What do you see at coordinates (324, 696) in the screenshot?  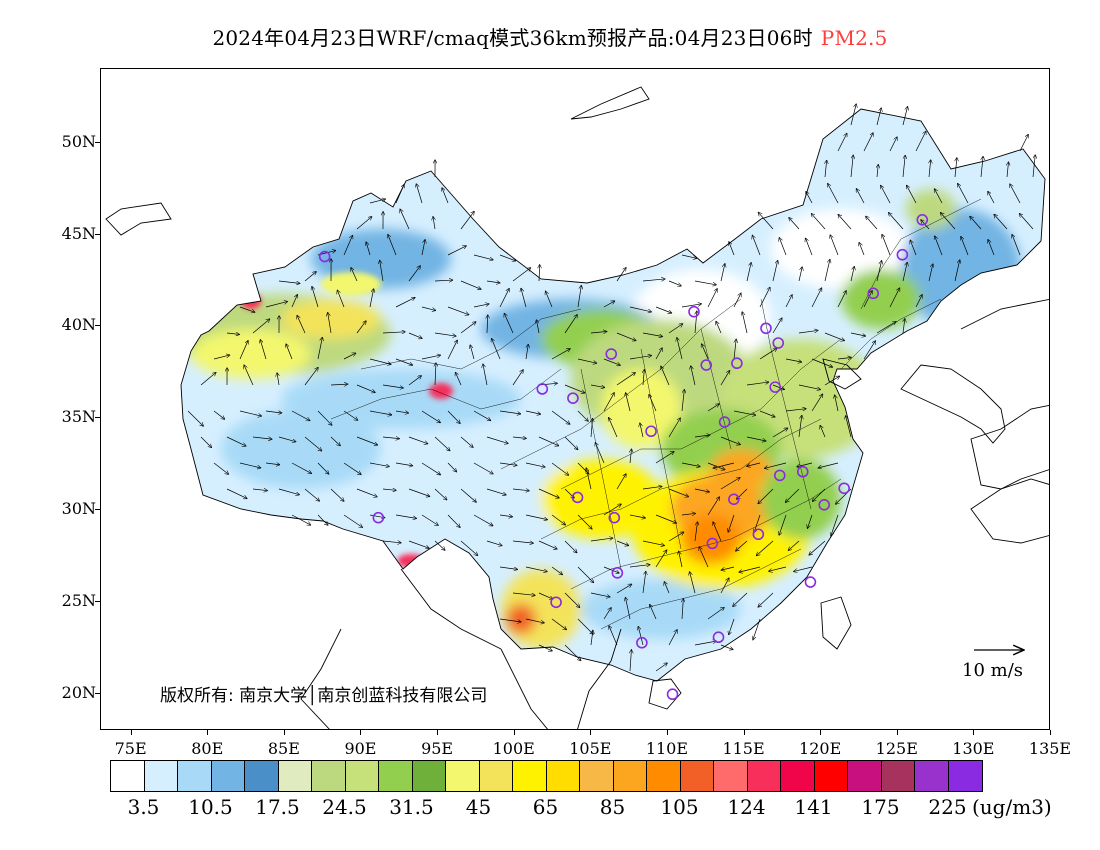 I see `copyright-notice: 版权所有: 南京大学│南京创蓝科技有限公司` at bounding box center [324, 696].